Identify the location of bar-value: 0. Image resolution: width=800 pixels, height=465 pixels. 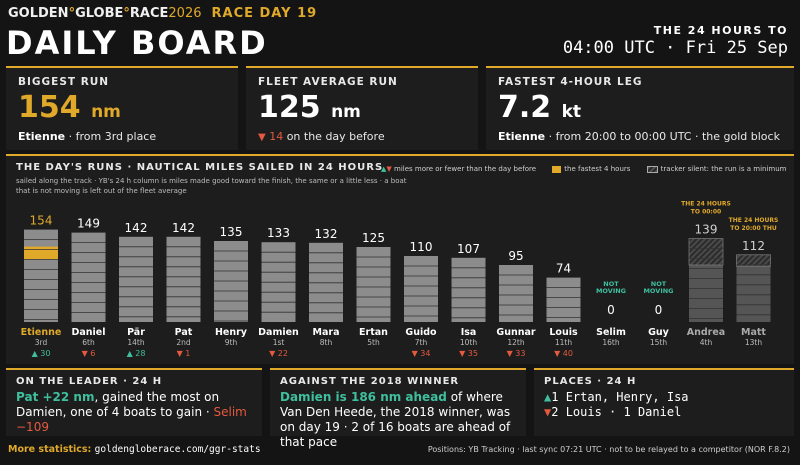
(611, 310).